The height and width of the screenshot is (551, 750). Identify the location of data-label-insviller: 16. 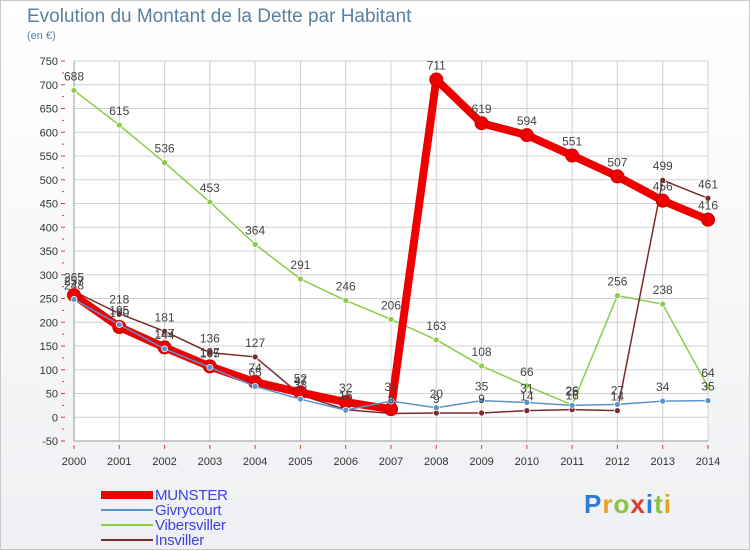
(346, 396).